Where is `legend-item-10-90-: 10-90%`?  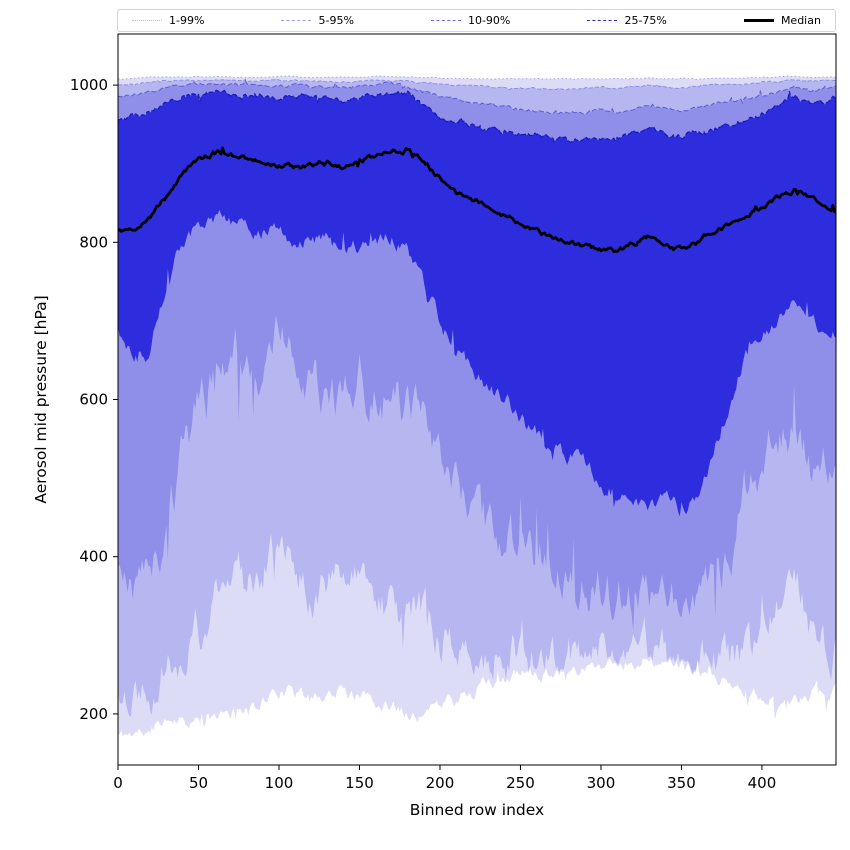
legend-item-10-90-: 10-90% is located at coordinates (470, 20).